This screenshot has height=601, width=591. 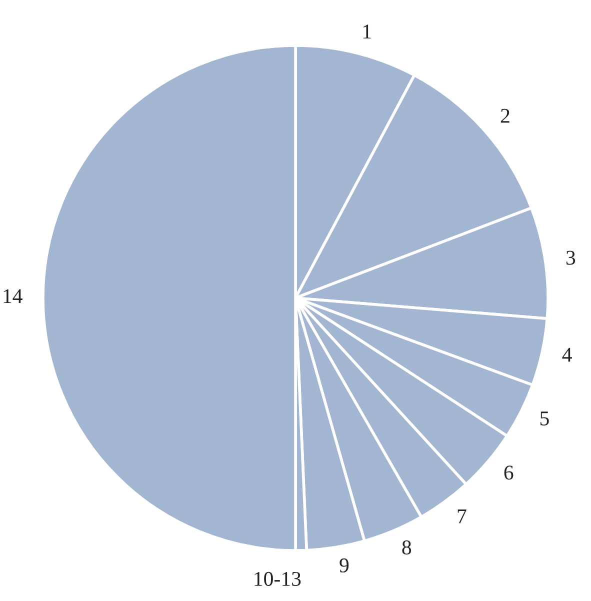 What do you see at coordinates (277, 579) in the screenshot?
I see `slice-label: 10-13` at bounding box center [277, 579].